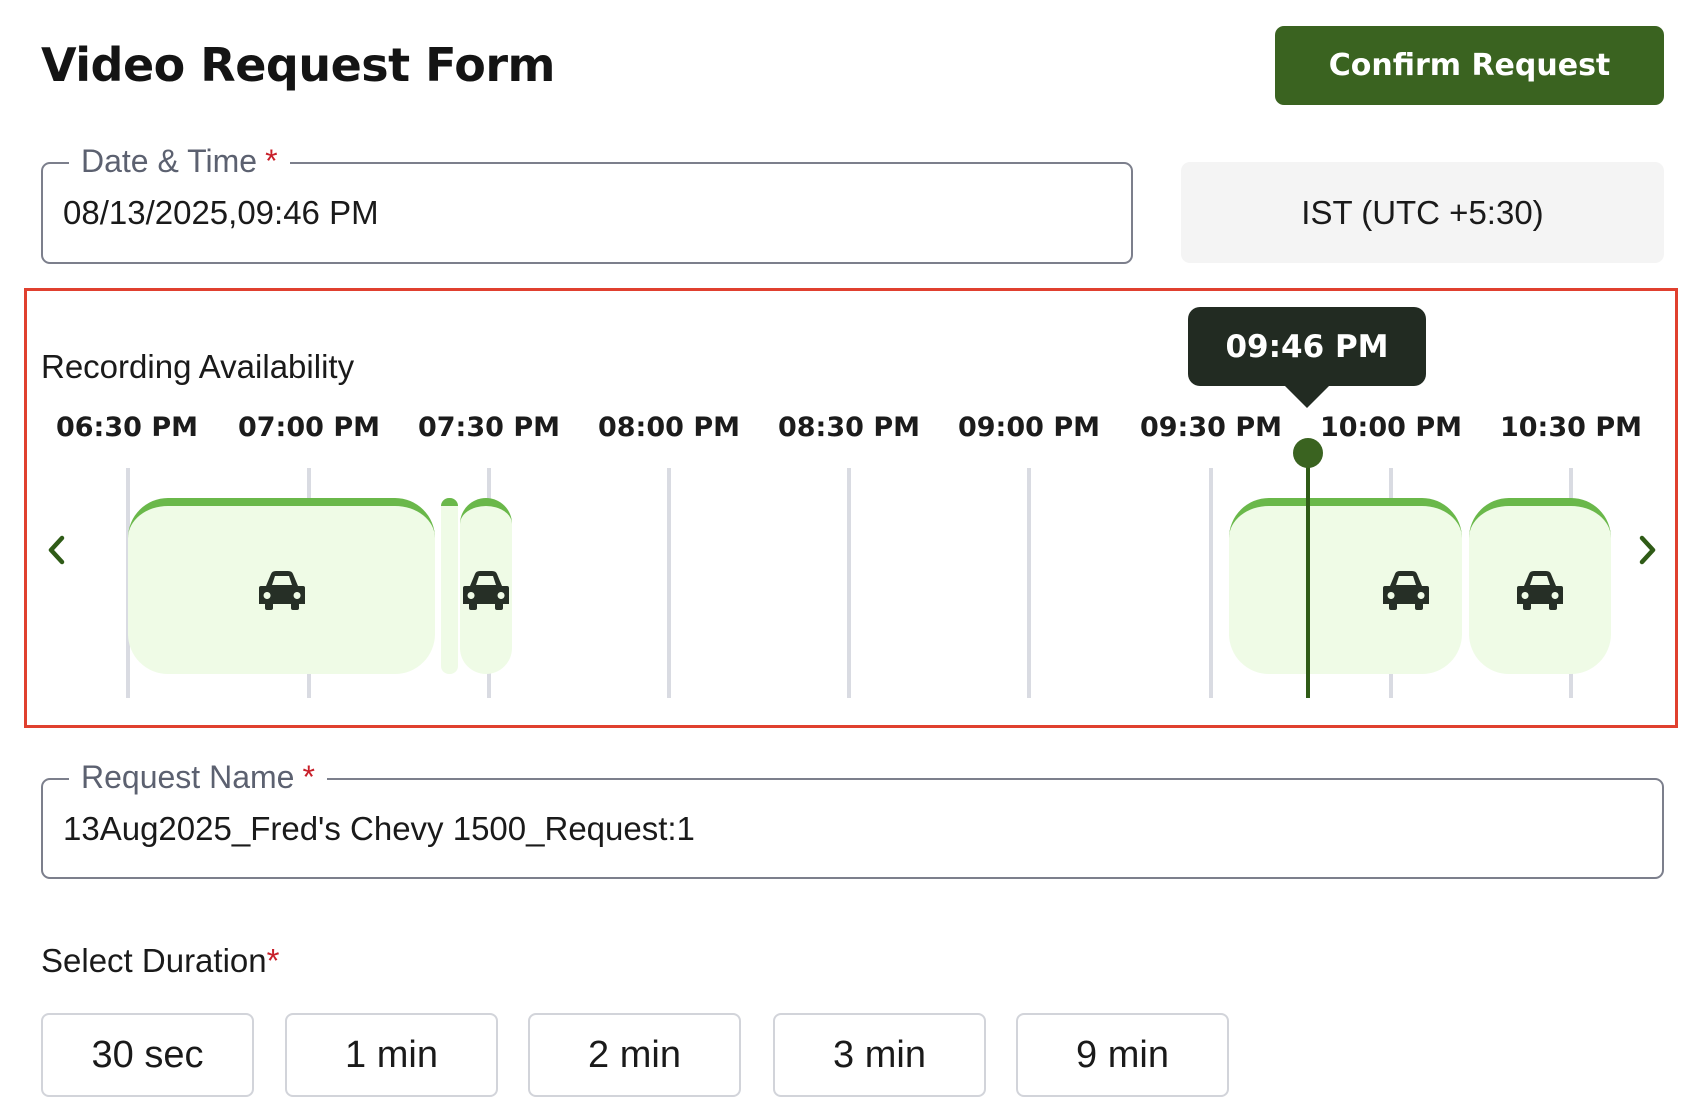 The height and width of the screenshot is (1112, 1686). Describe the element at coordinates (147, 1055) in the screenshot. I see `duration-option-30-sec: 30 sec` at that location.